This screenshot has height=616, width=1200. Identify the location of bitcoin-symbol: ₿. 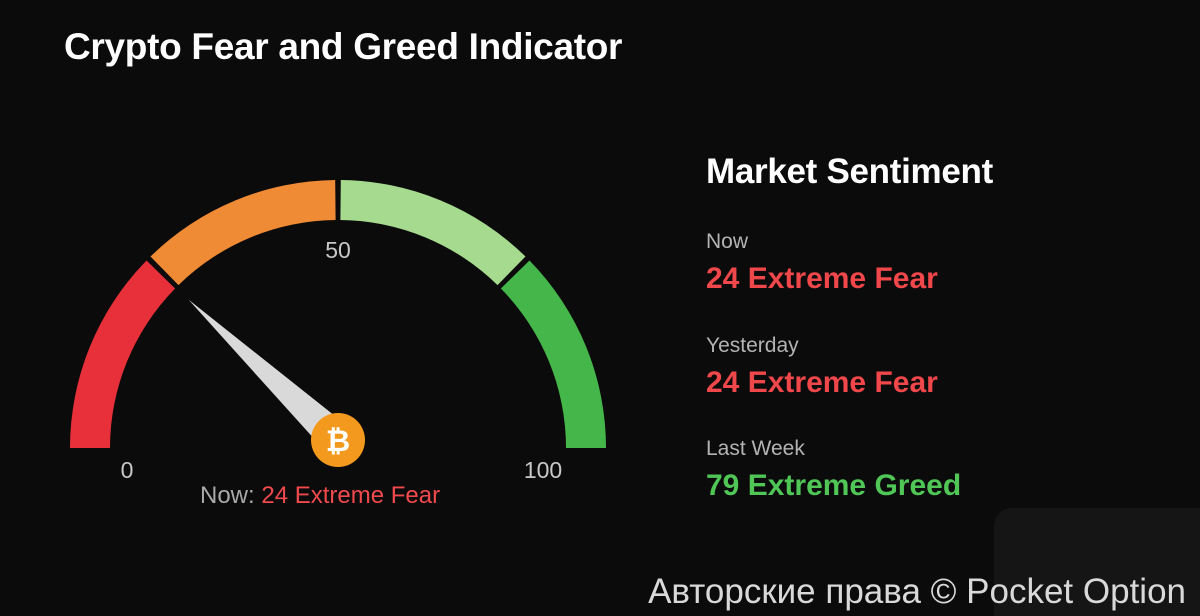
(338, 441).